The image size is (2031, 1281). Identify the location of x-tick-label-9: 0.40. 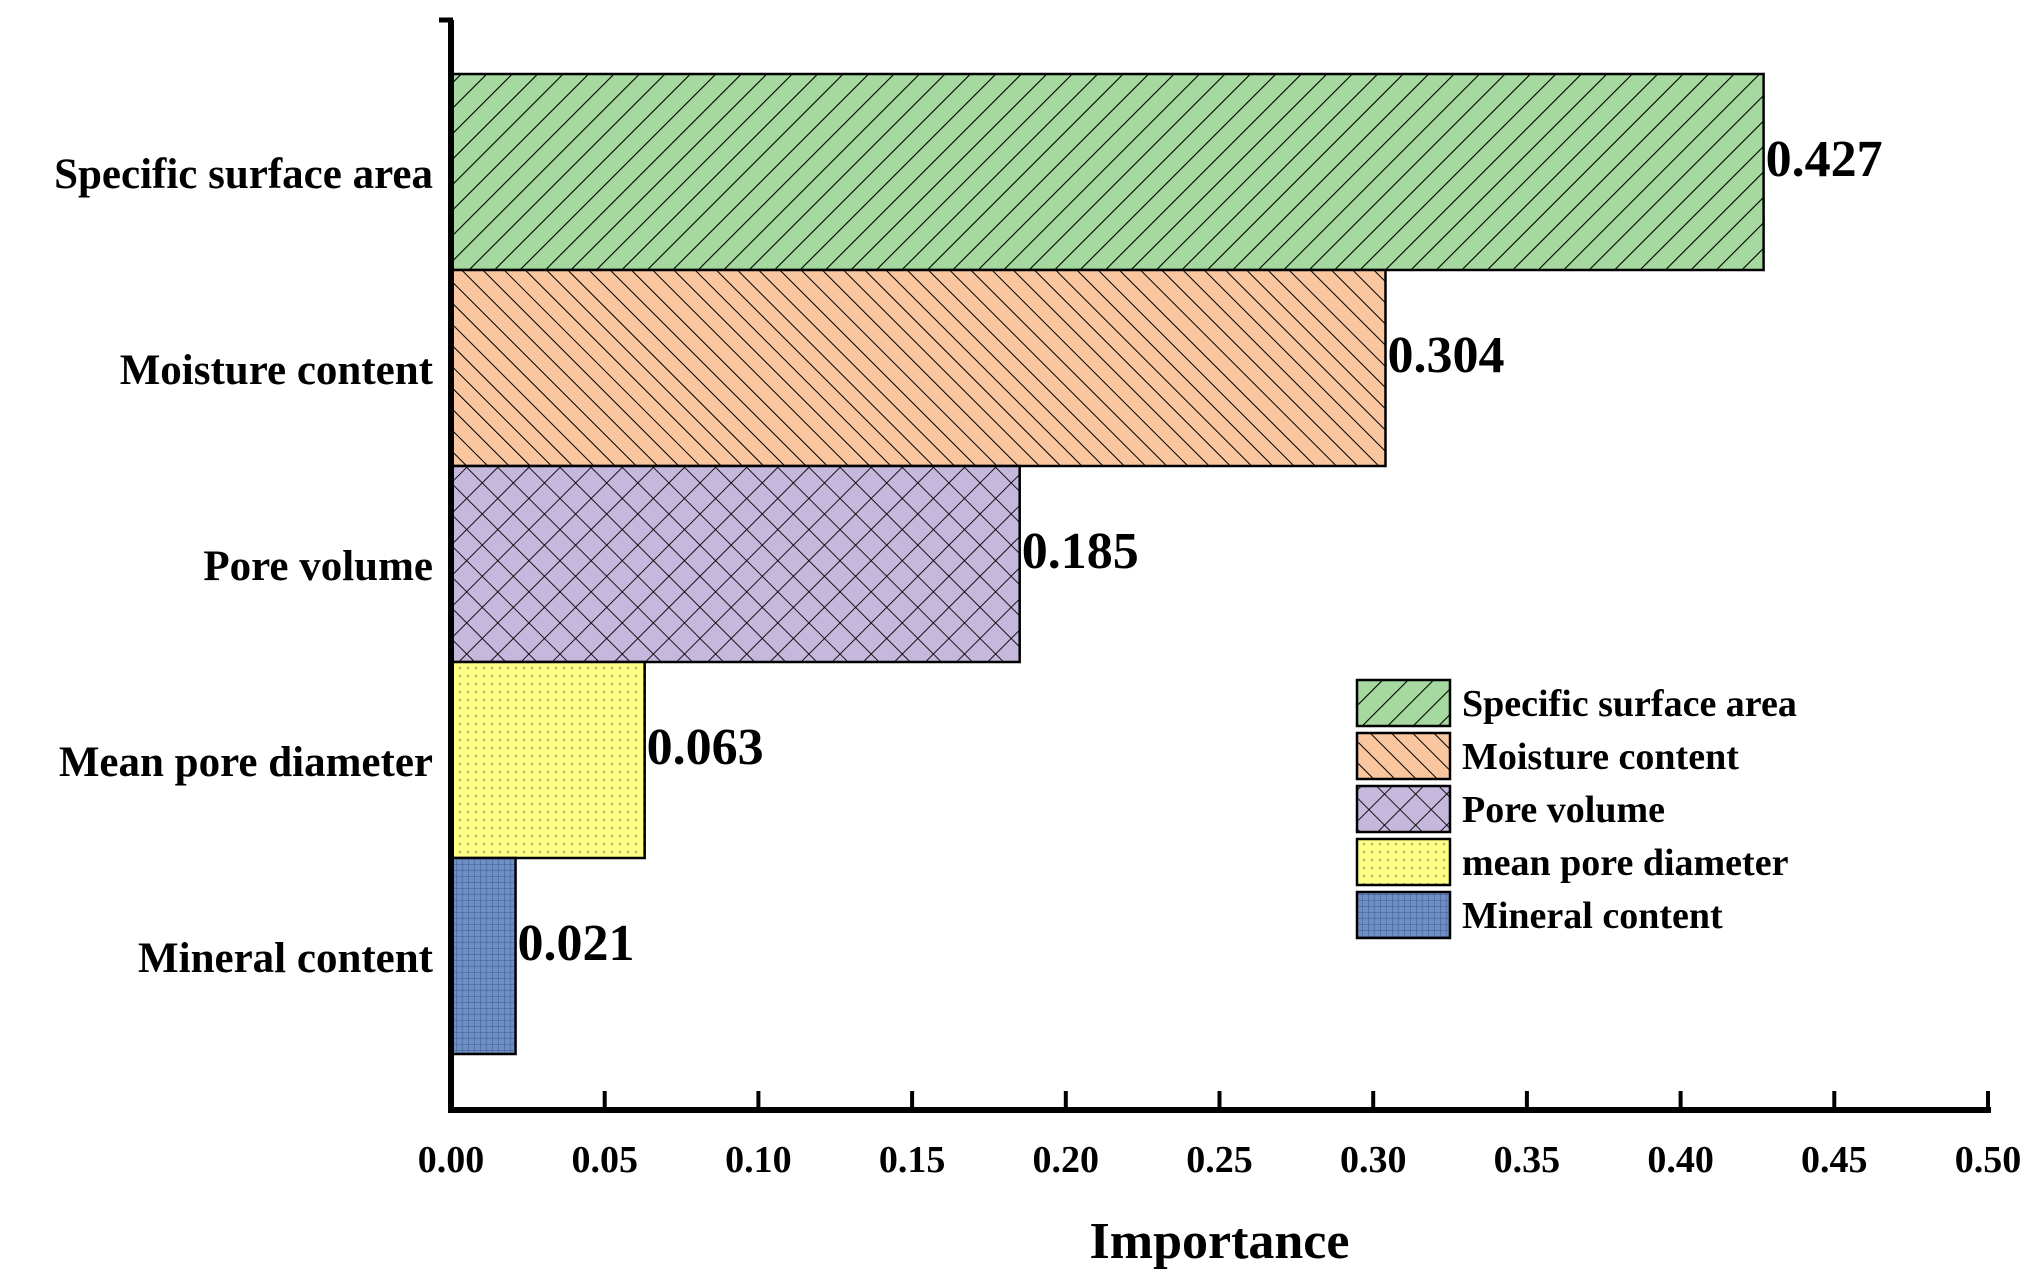
(1680, 1160).